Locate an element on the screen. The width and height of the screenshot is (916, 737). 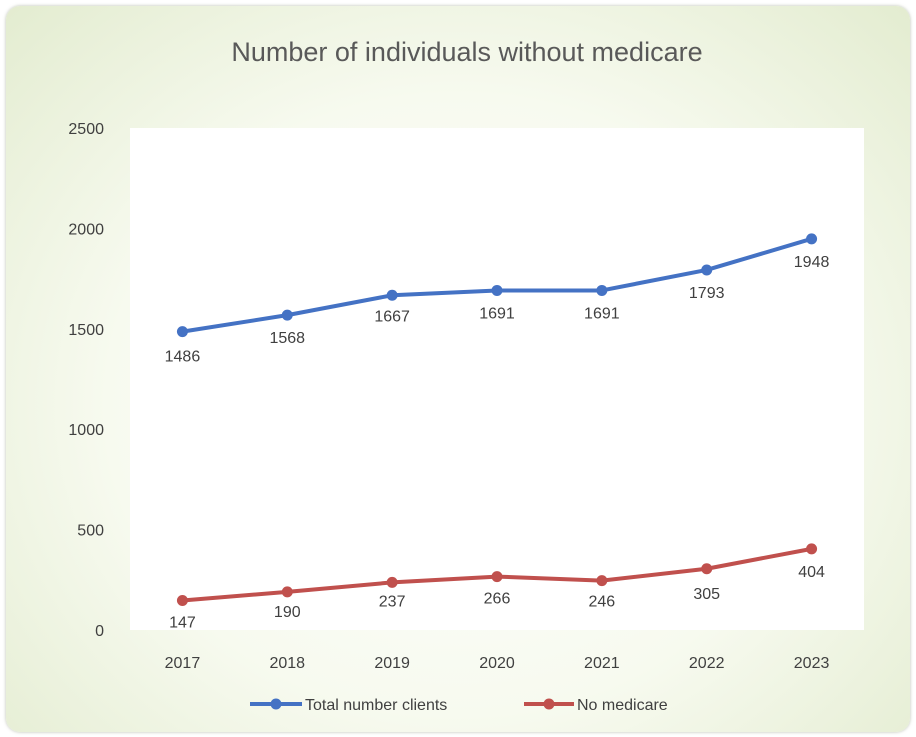
x-axis: 2017 2018 2019 2020 2021 2022 2023 is located at coordinates (497, 663).